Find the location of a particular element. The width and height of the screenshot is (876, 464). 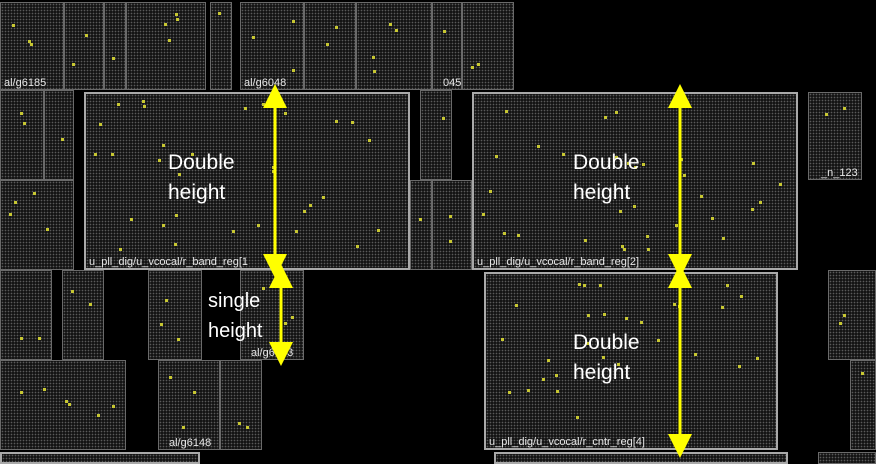

std-cell: _n_123 is located at coordinates (835, 136).